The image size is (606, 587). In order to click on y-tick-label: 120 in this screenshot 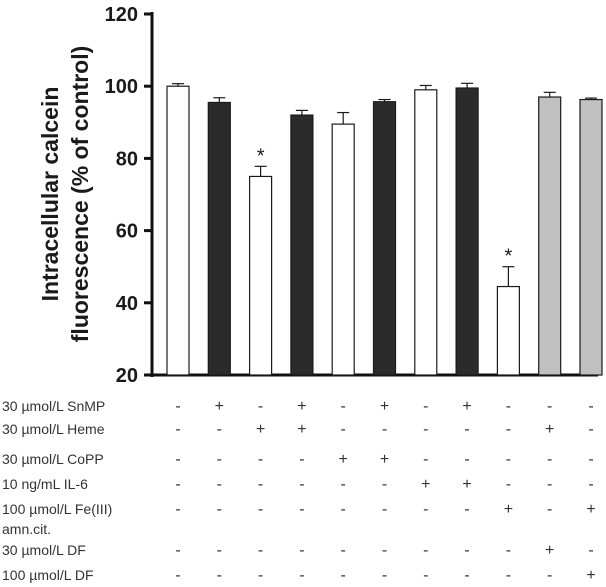, I will do `click(121, 15)`.